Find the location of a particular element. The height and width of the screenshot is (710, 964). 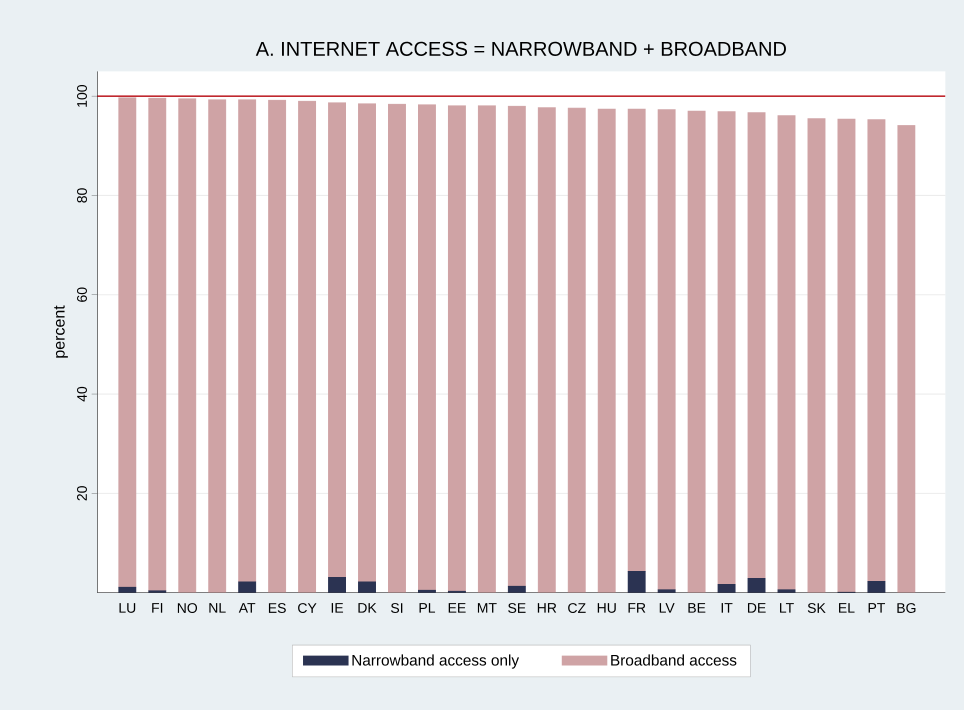

x-tick-label: LT is located at coordinates (787, 608).